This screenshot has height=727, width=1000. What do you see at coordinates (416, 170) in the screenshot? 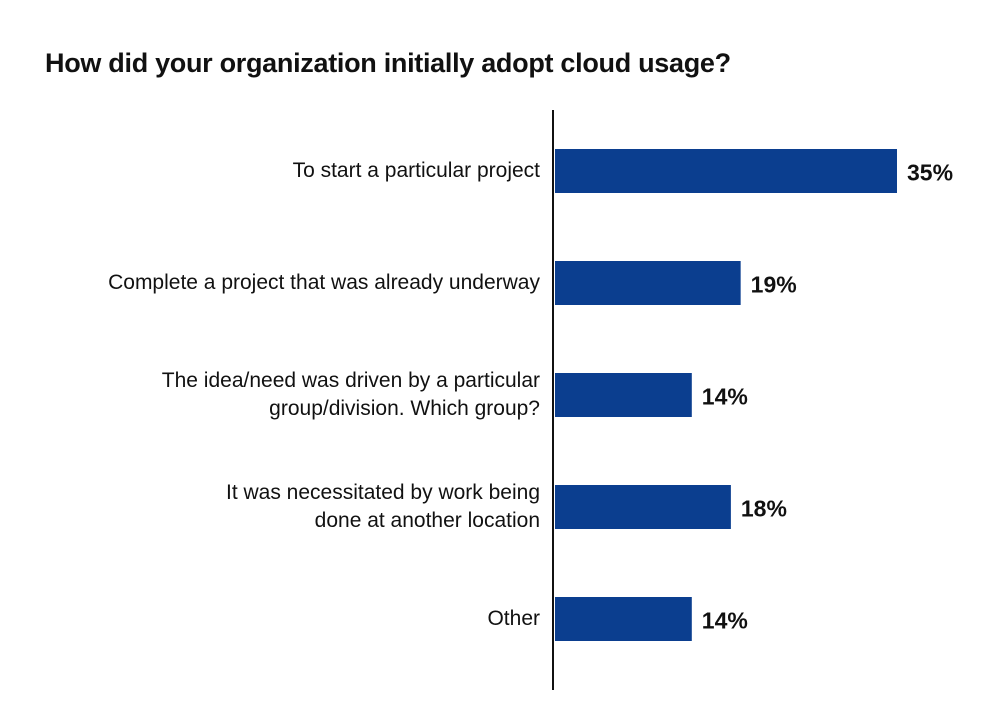
I see `category-label: To start a particular project` at bounding box center [416, 170].